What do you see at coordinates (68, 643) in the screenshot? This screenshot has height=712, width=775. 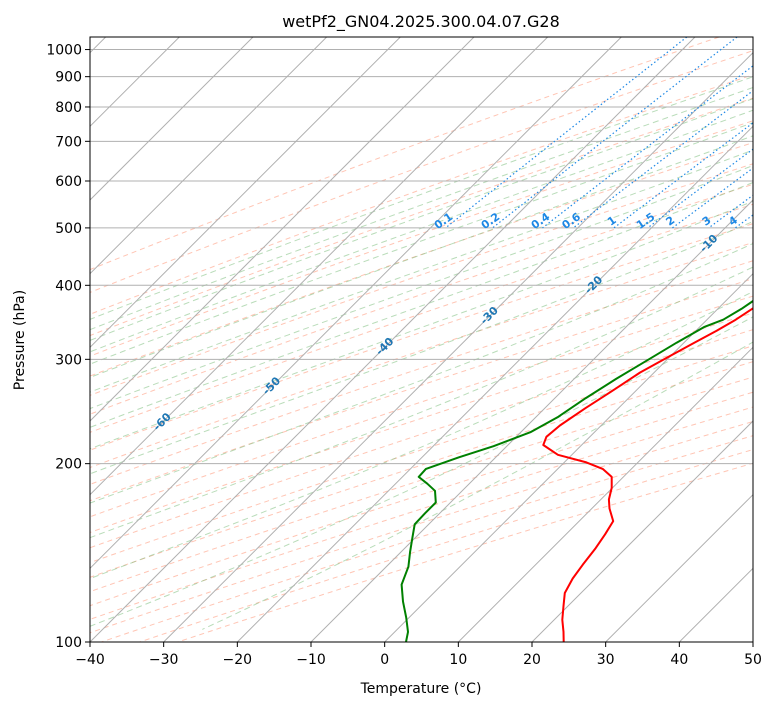 I see `y-tick-label: 100` at bounding box center [68, 643].